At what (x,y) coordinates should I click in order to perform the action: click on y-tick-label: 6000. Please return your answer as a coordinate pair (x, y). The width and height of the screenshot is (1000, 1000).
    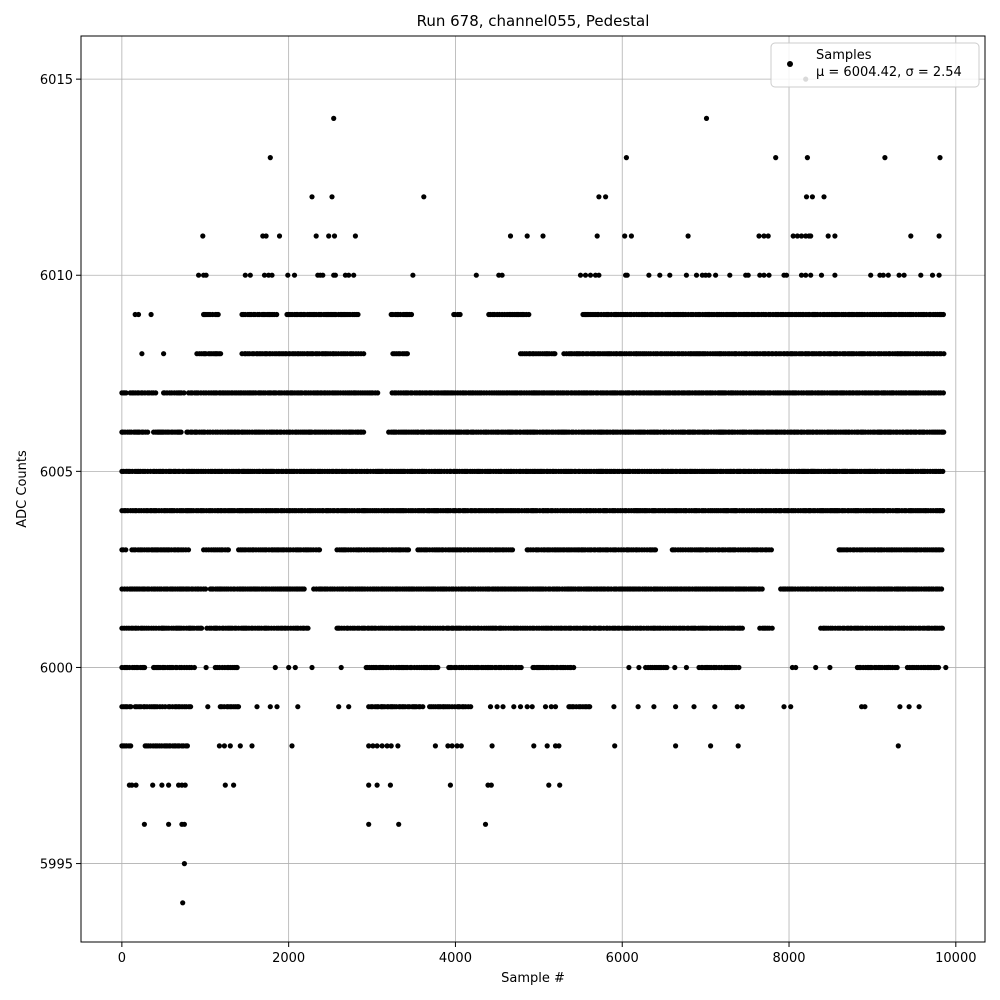
    Looking at the image, I should click on (56, 668).